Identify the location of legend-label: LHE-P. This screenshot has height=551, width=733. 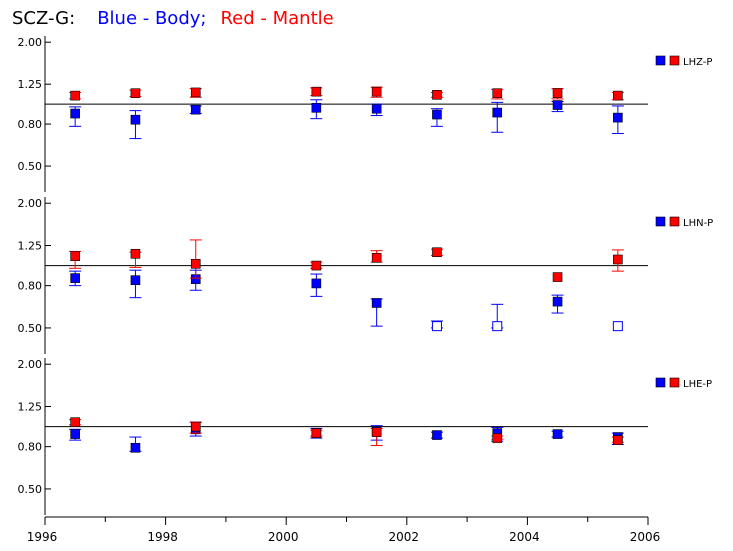
(697, 384).